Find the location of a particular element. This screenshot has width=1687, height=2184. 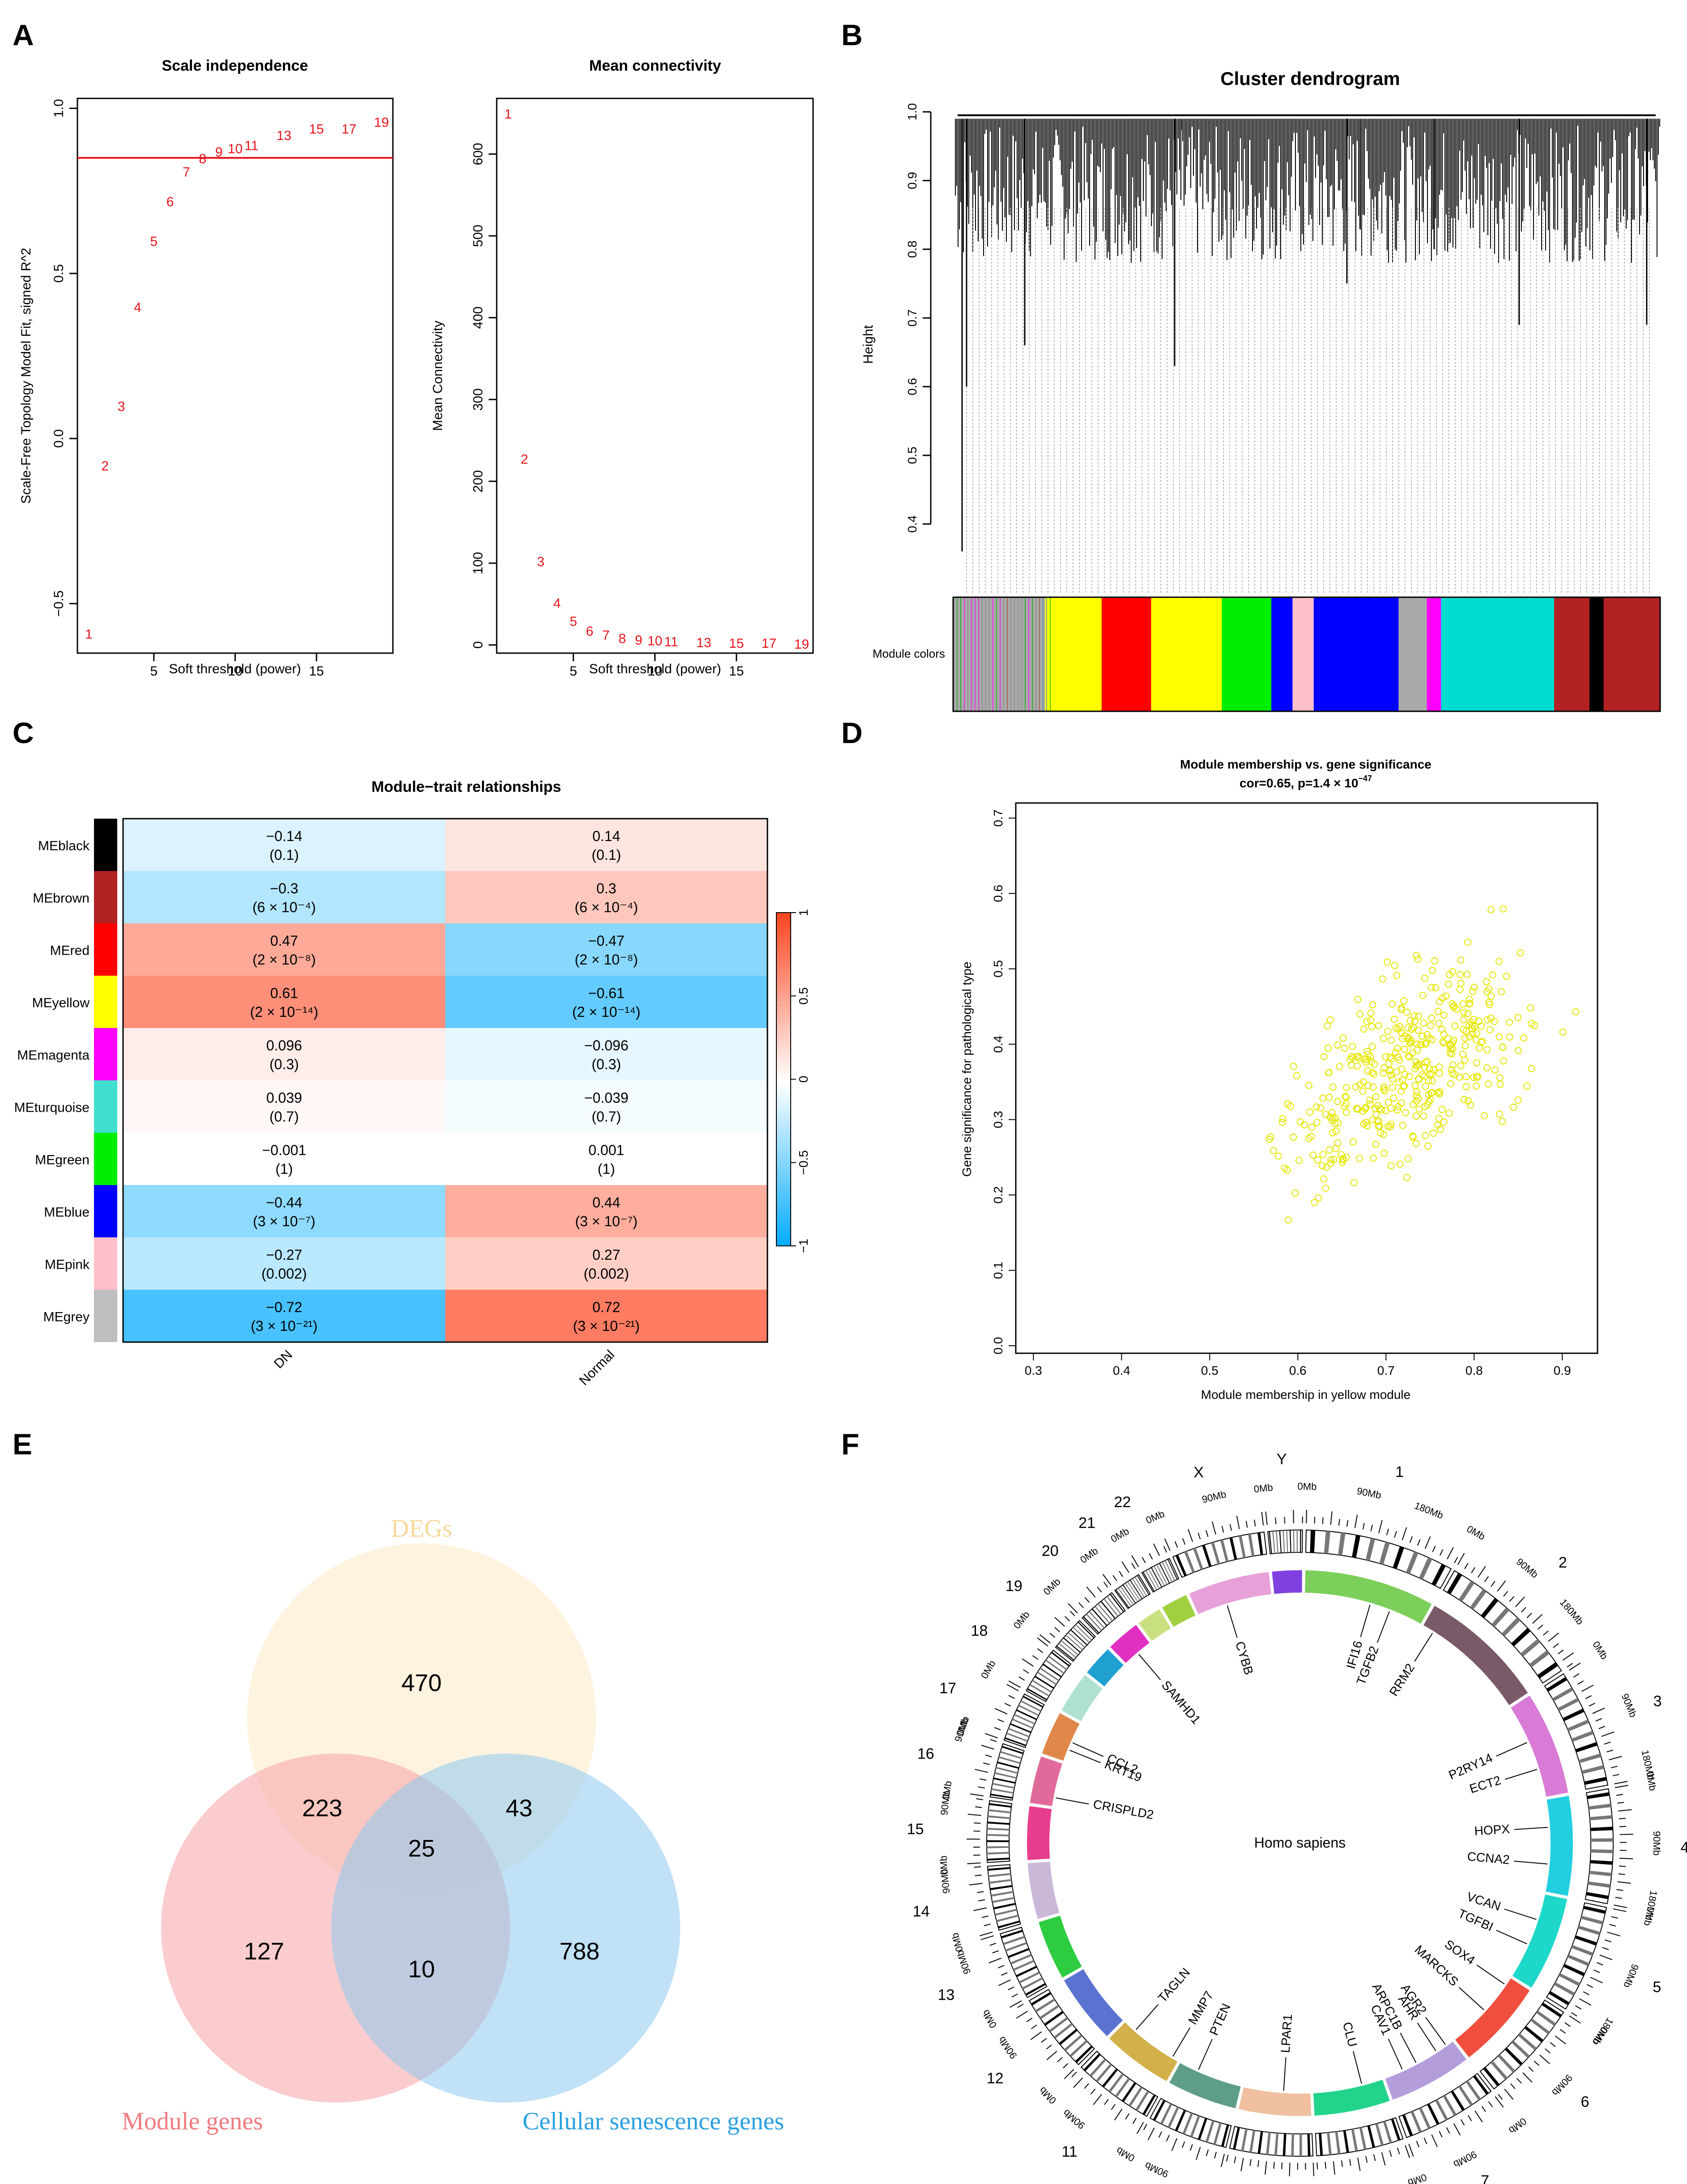

x-tick-label: 0.6 is located at coordinates (1298, 1370).